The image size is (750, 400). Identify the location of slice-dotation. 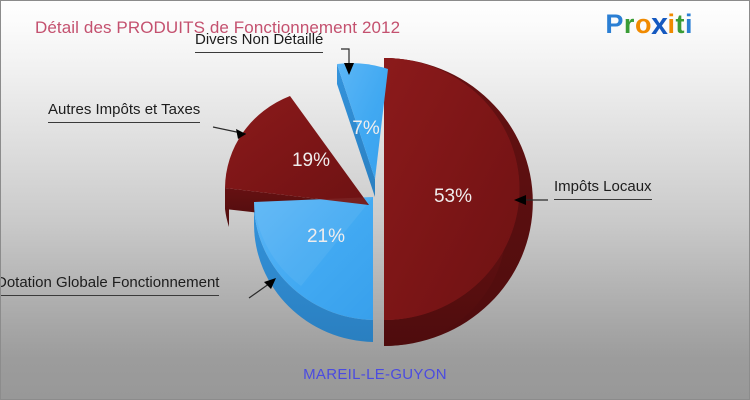
(313, 258).